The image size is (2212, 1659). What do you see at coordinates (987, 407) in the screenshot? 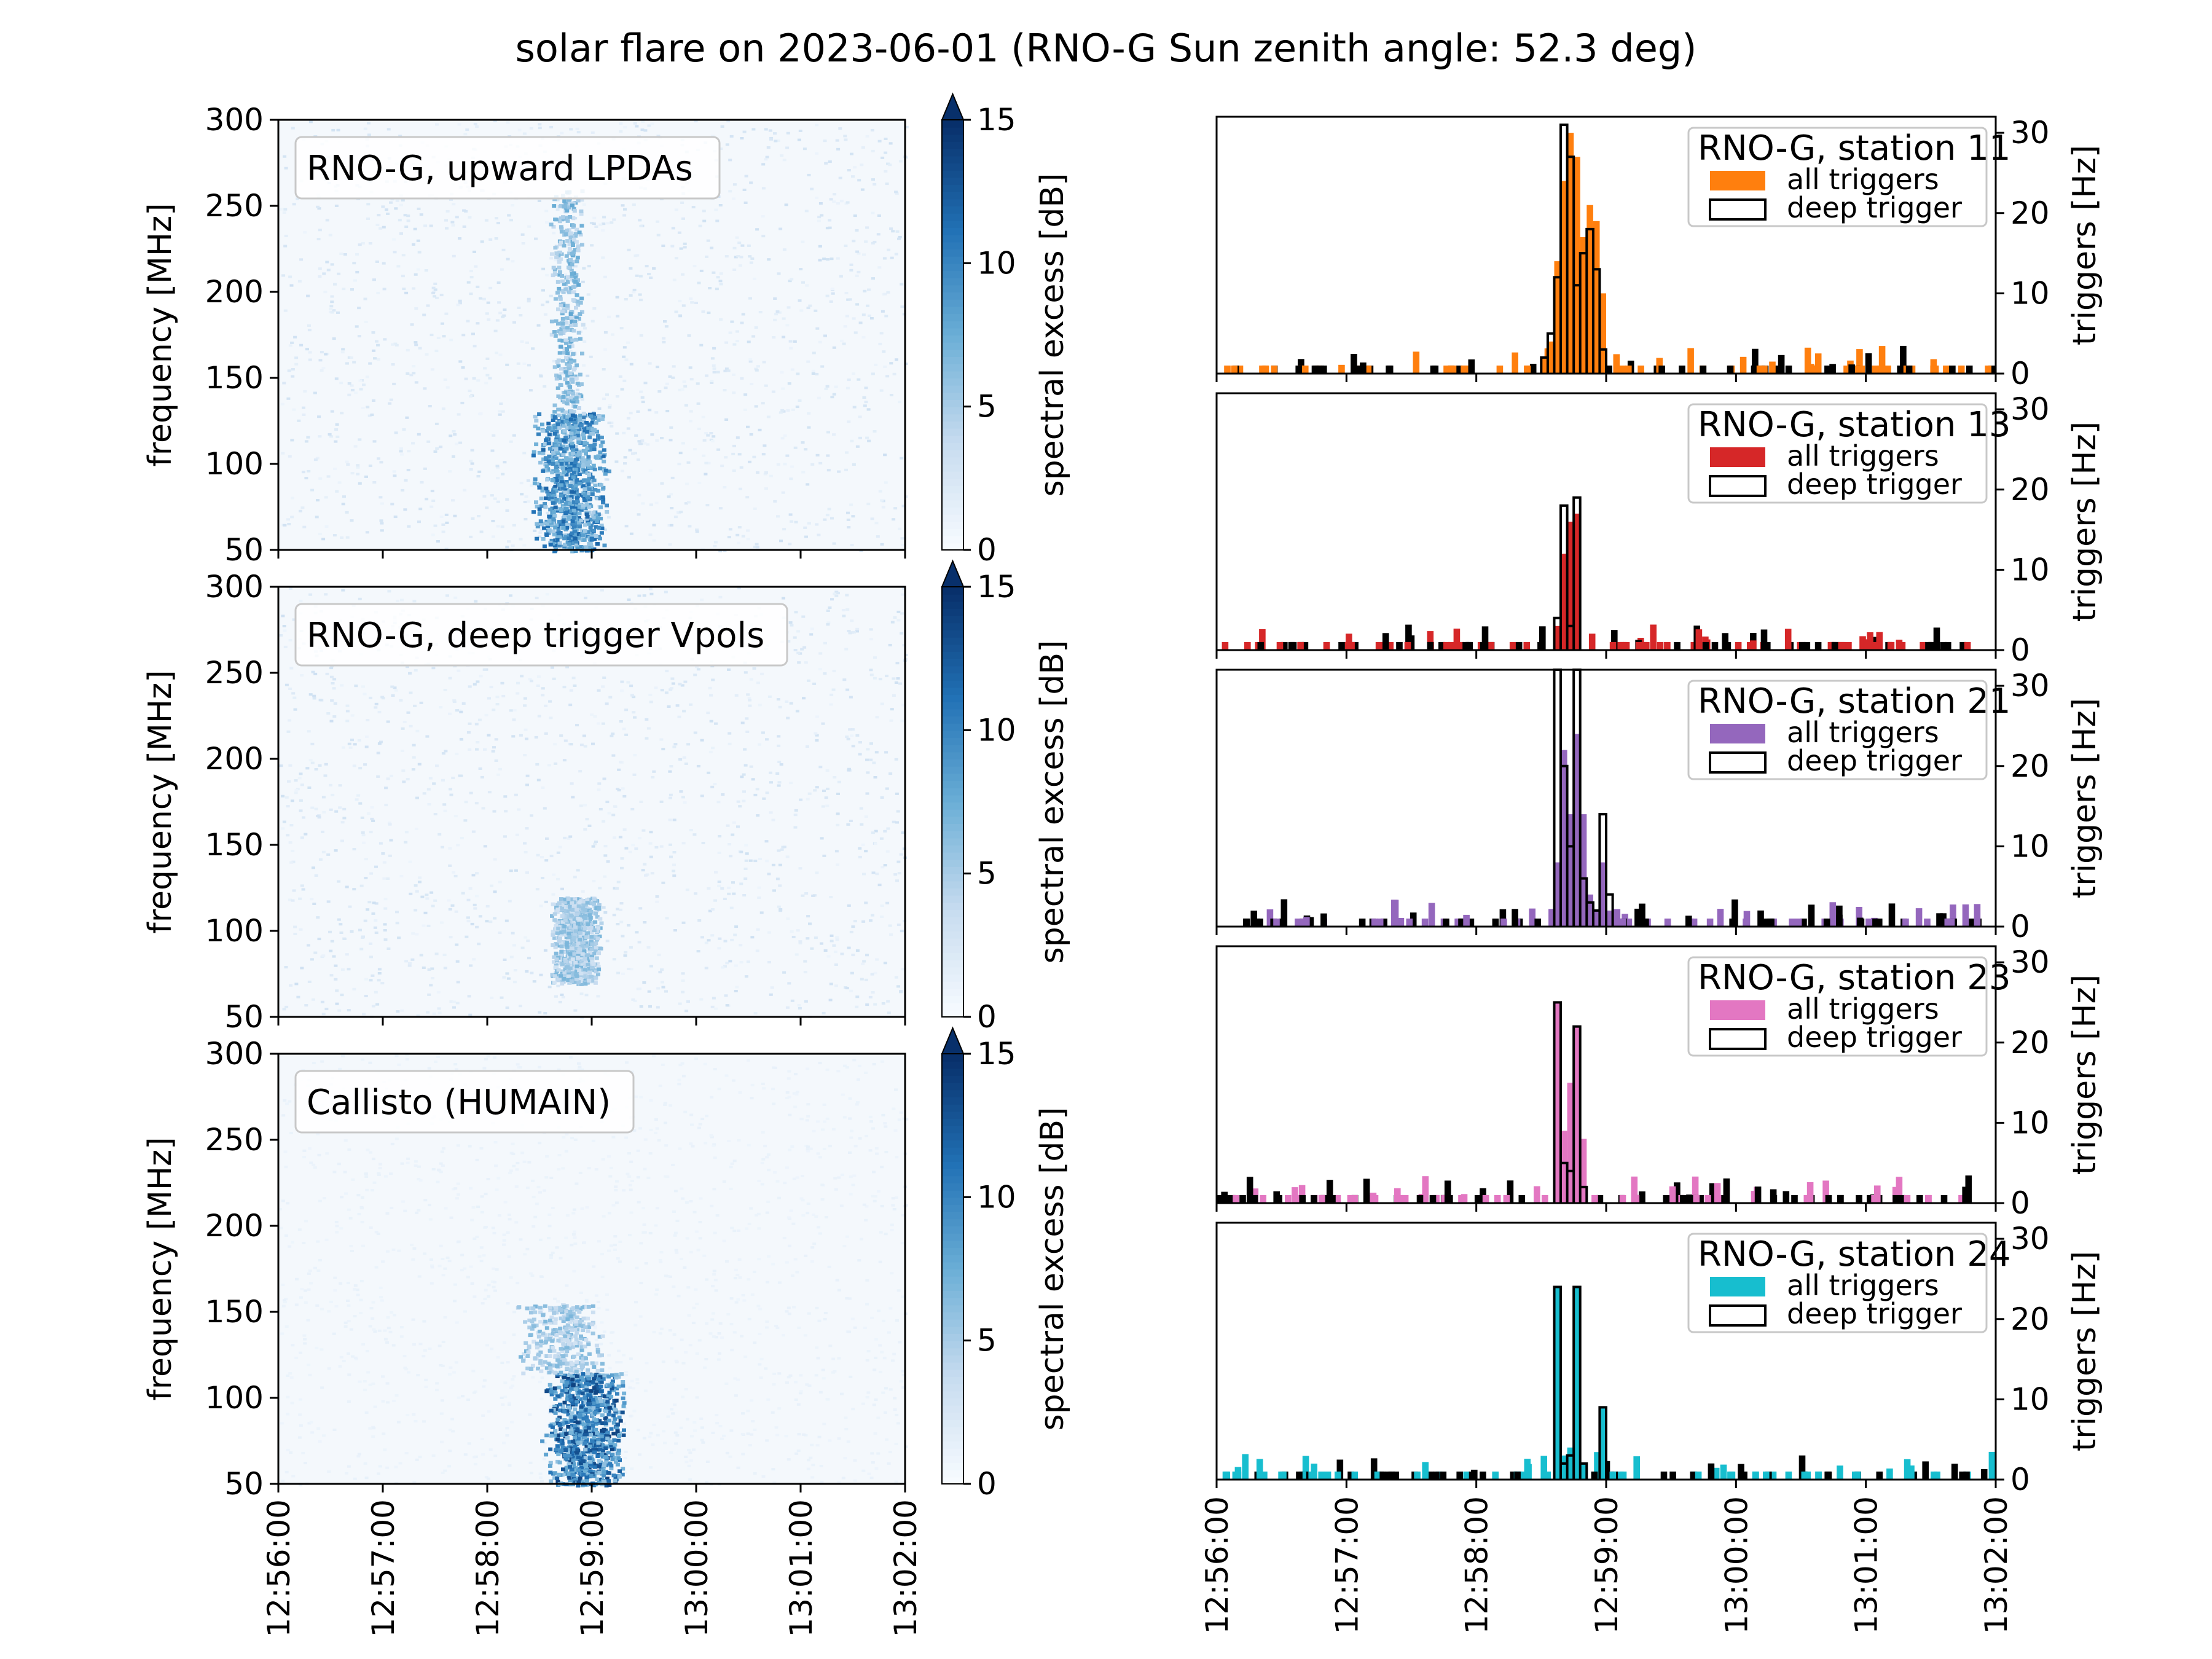
I see `colorbar-tick-label: 5` at bounding box center [987, 407].